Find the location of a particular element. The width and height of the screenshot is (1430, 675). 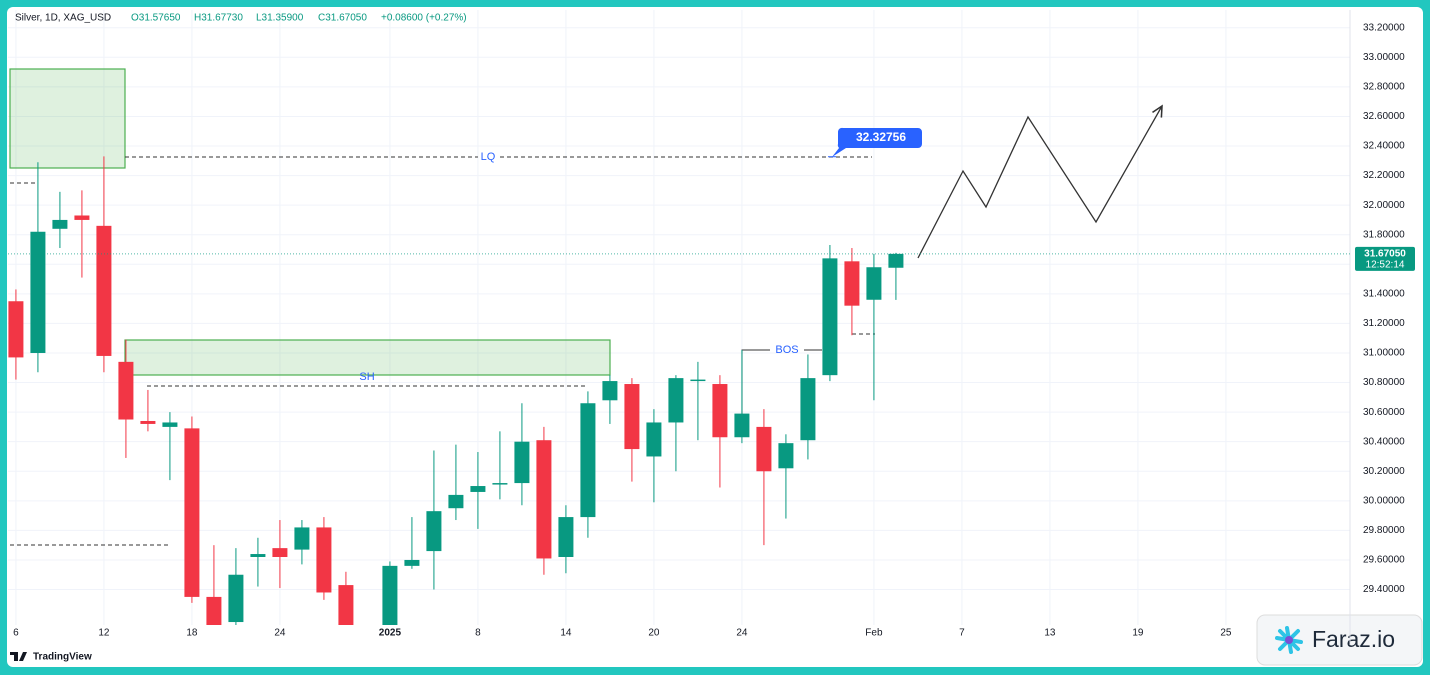

x-tick-label: 25 is located at coordinates (1226, 633).